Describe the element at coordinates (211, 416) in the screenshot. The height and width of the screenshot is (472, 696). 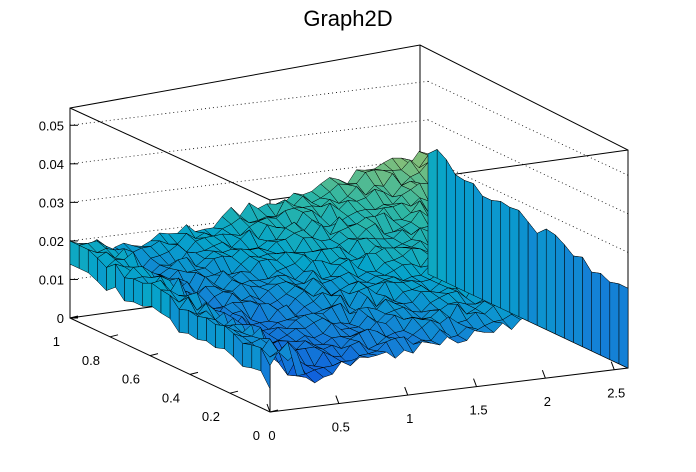
I see `y-tick-label: 0.2` at that location.